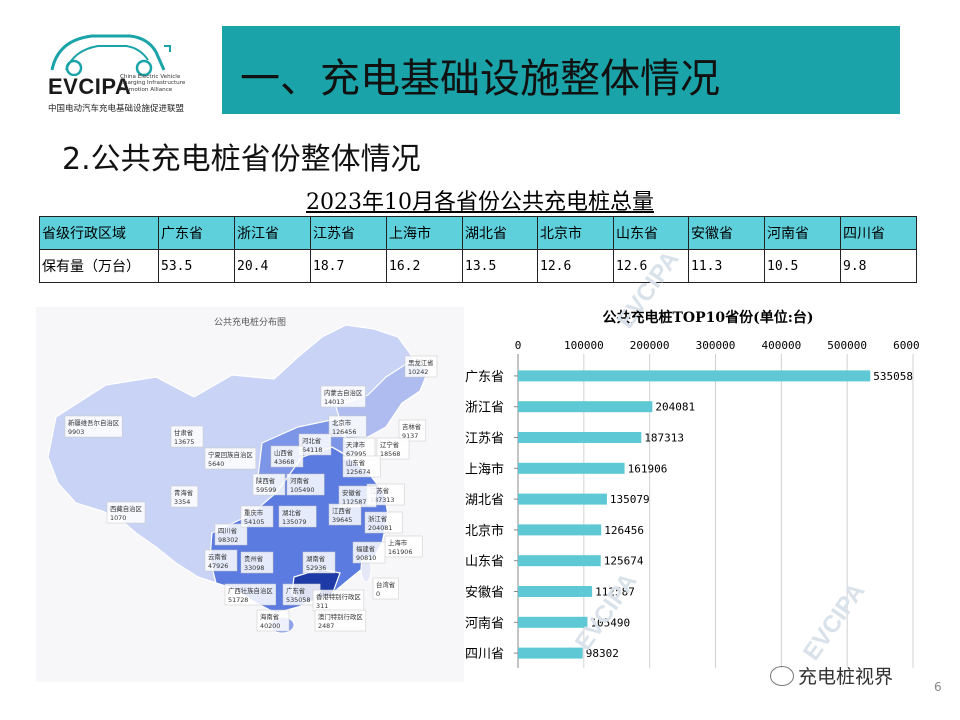 This screenshot has width=960, height=720. Describe the element at coordinates (196, 266) in the screenshot. I see `table-value-cell: 53.5` at that location.